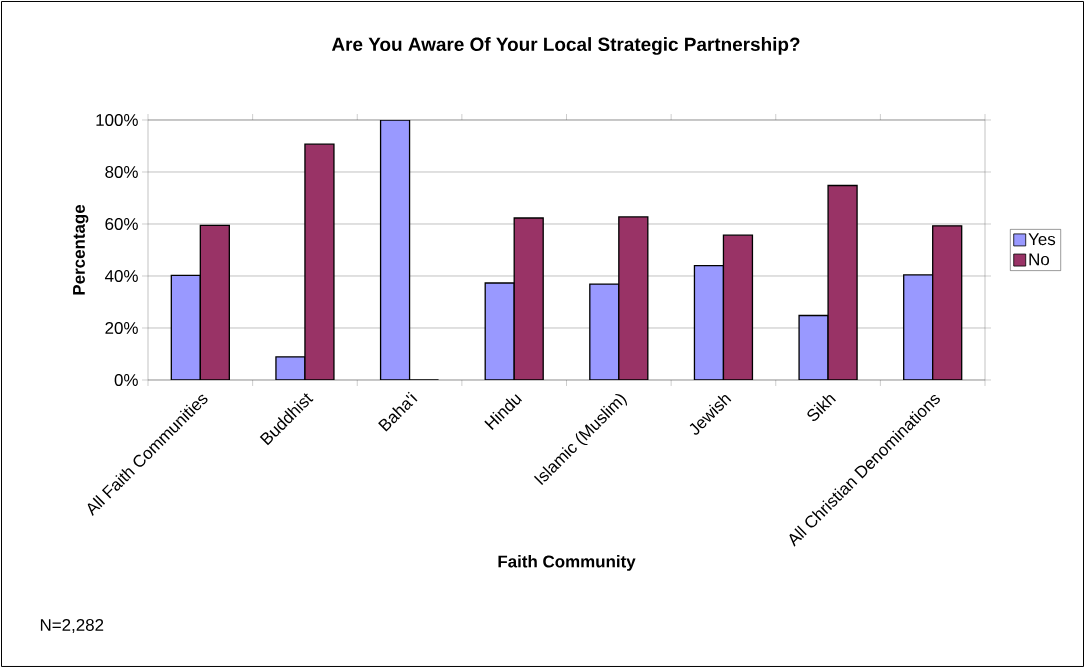 Image resolution: width=1085 pixels, height=668 pixels. Describe the element at coordinates (121, 171) in the screenshot. I see `y-tick-label: 80%` at that location.